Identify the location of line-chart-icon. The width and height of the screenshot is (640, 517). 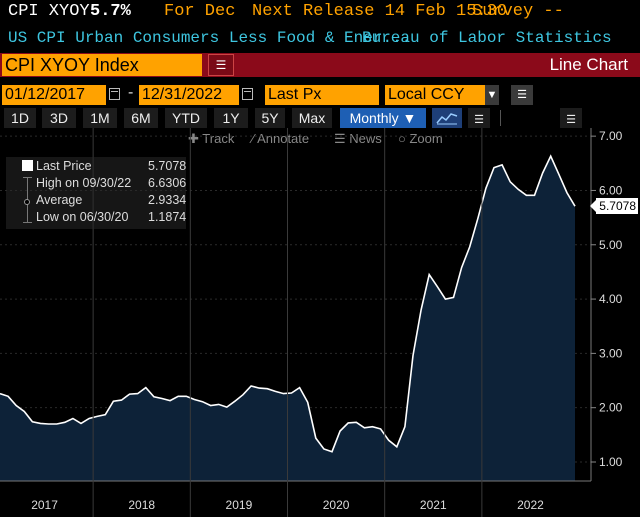
(447, 119).